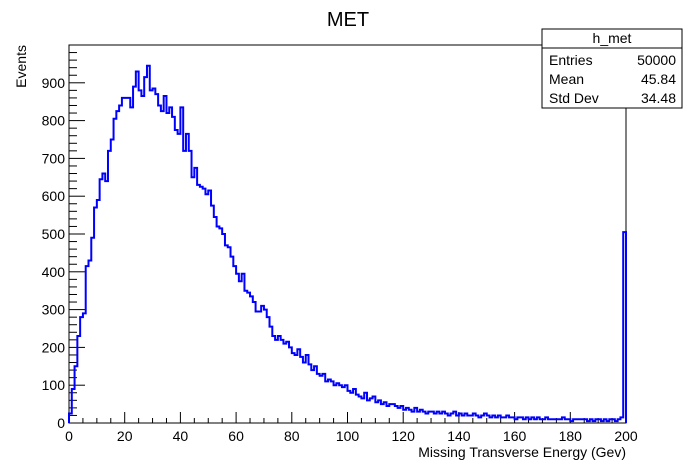 The image size is (696, 472). Describe the element at coordinates (54, 158) in the screenshot. I see `y-tick-label: 700` at that location.